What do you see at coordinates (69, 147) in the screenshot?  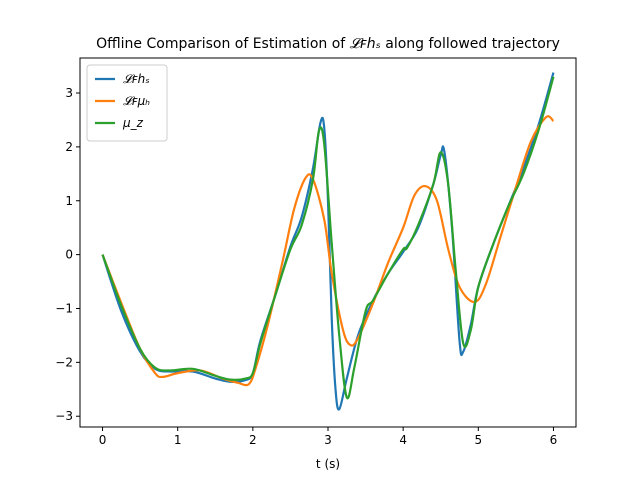 I see `y-tick-label: 2` at bounding box center [69, 147].